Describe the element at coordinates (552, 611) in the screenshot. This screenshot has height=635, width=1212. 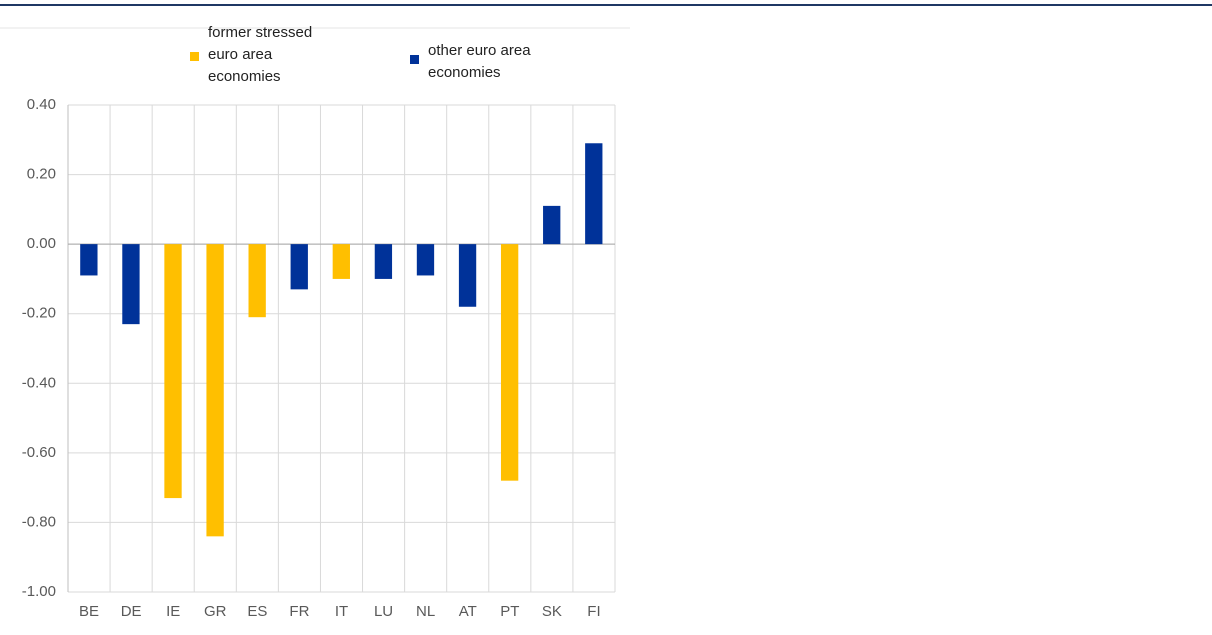
I see `x-tick-label: SK` at that location.